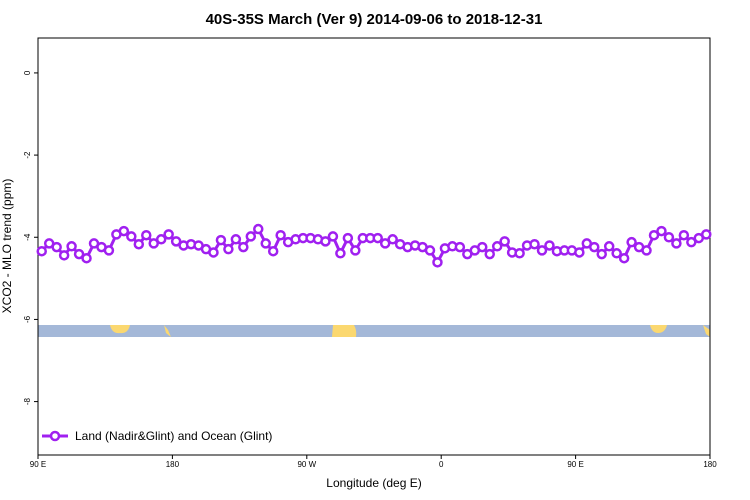  Describe the element at coordinates (27, 155) in the screenshot. I see `y-tick-label: -2` at that location.